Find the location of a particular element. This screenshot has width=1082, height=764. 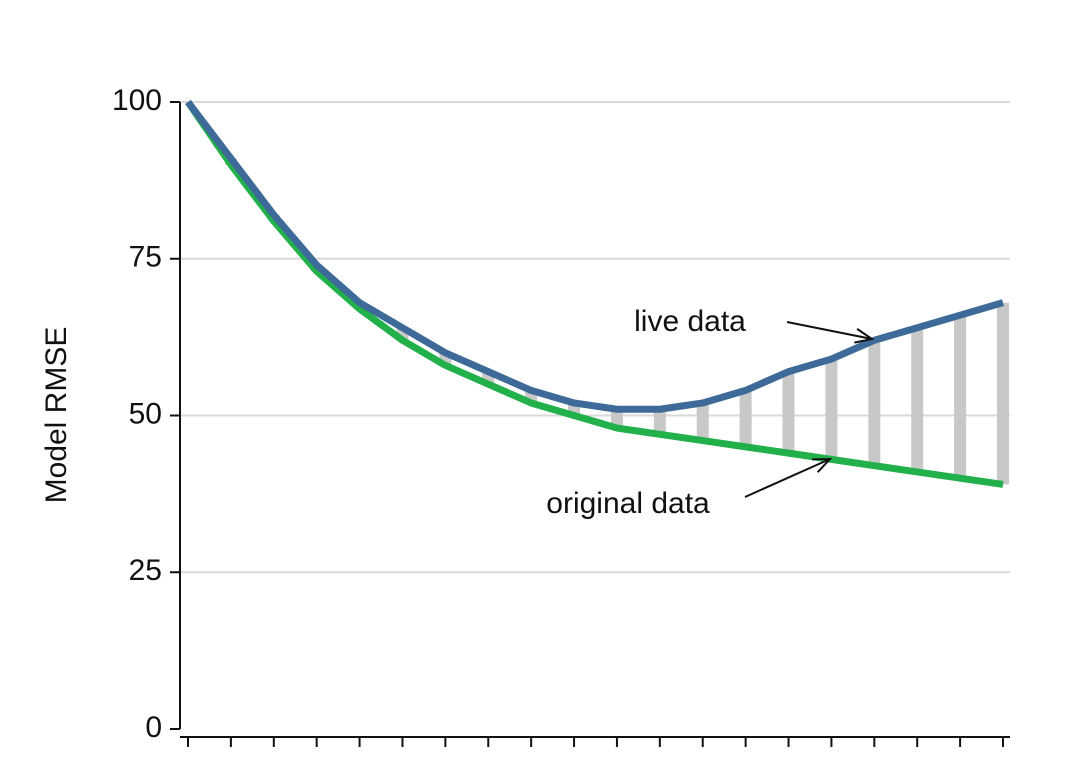

annotation: original data is located at coordinates (628, 503).